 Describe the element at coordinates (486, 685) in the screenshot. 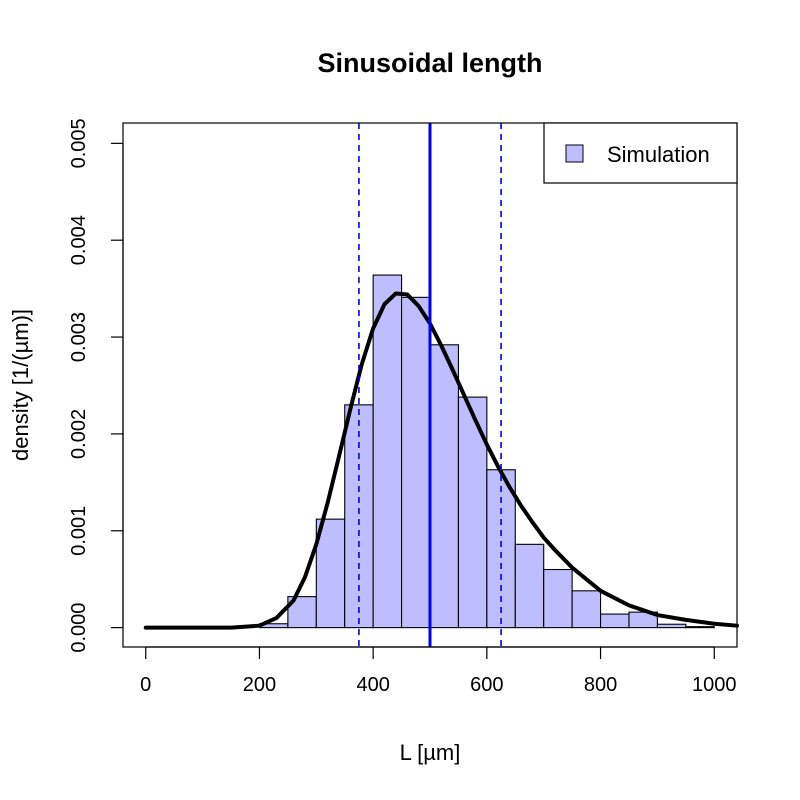

I see `x-tick-label: 600` at that location.